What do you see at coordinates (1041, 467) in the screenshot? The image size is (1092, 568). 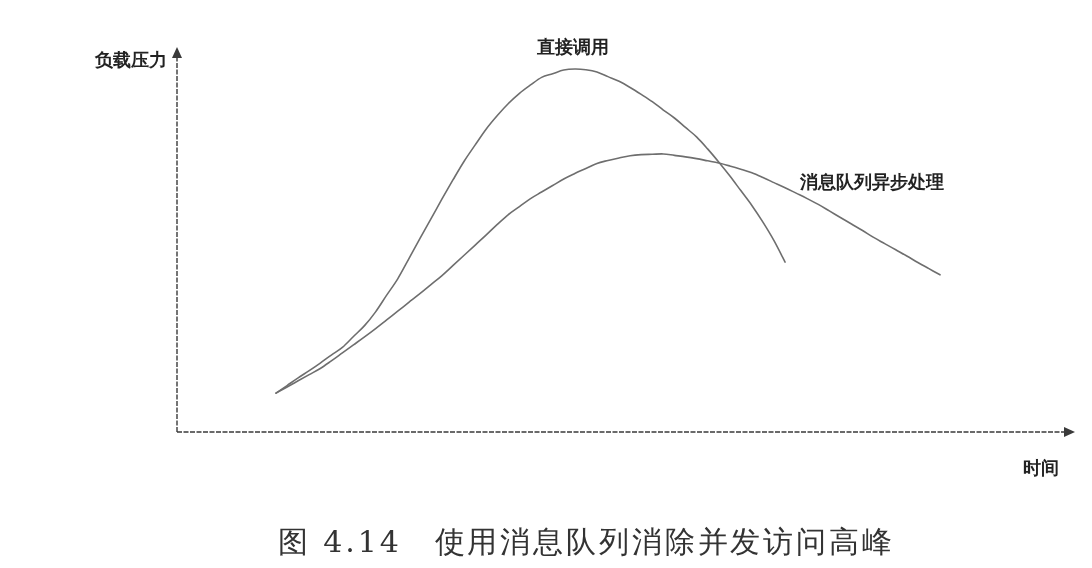 I see `x-axis-title: 时间` at bounding box center [1041, 467].